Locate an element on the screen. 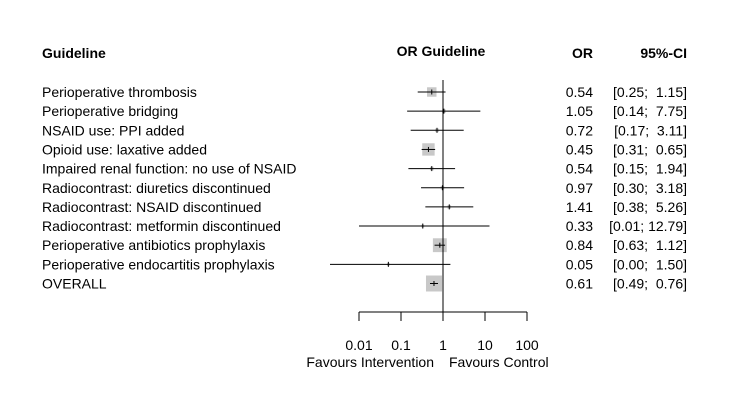 The width and height of the screenshot is (743, 411). row-label: Perioperative endocartitis prophylaxis is located at coordinates (158, 264).